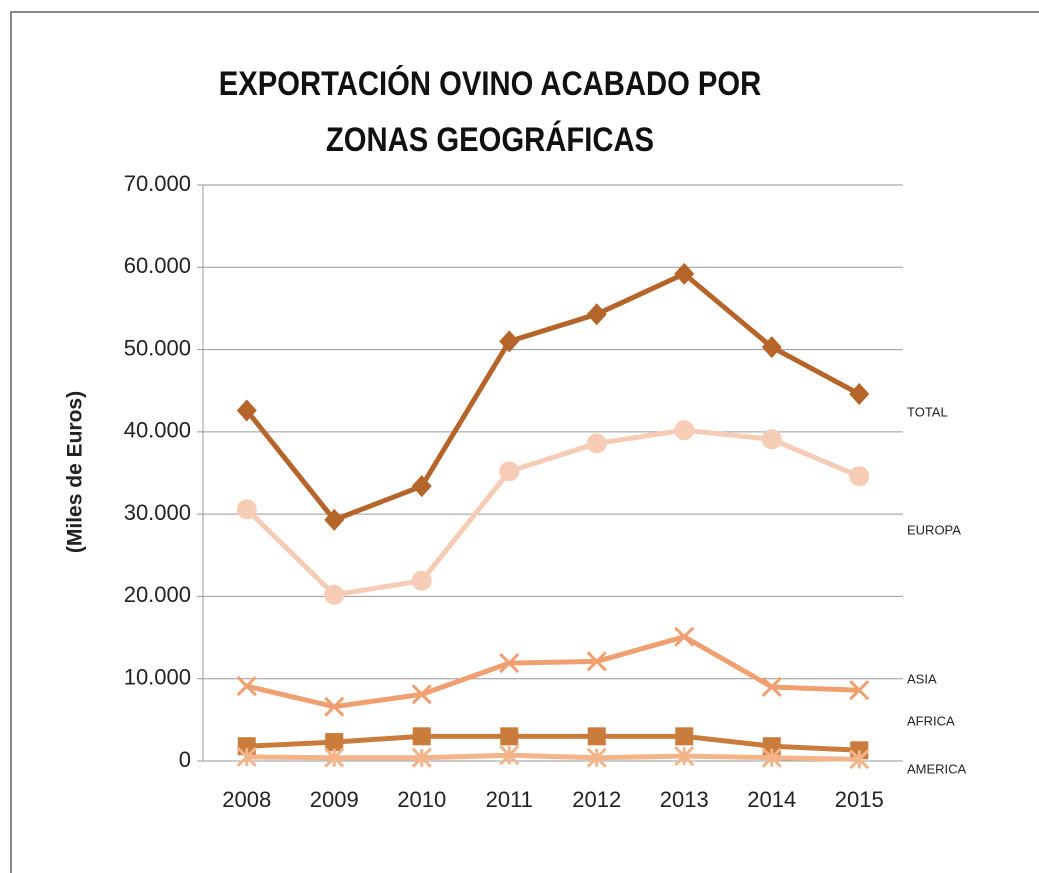  What do you see at coordinates (509, 799) in the screenshot?
I see `x-tick-label: 2011` at bounding box center [509, 799].